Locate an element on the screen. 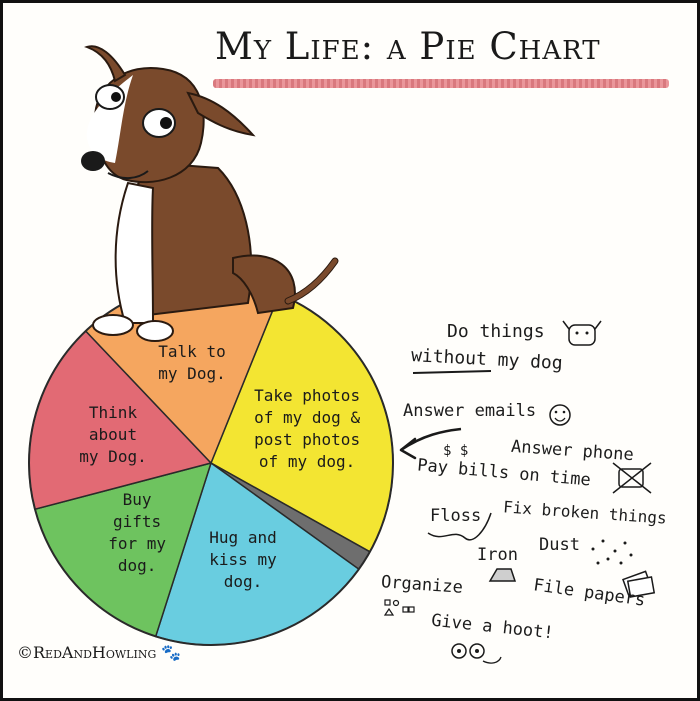 This screenshot has width=700, height=701. dog-paw-left is located at coordinates (113, 325).